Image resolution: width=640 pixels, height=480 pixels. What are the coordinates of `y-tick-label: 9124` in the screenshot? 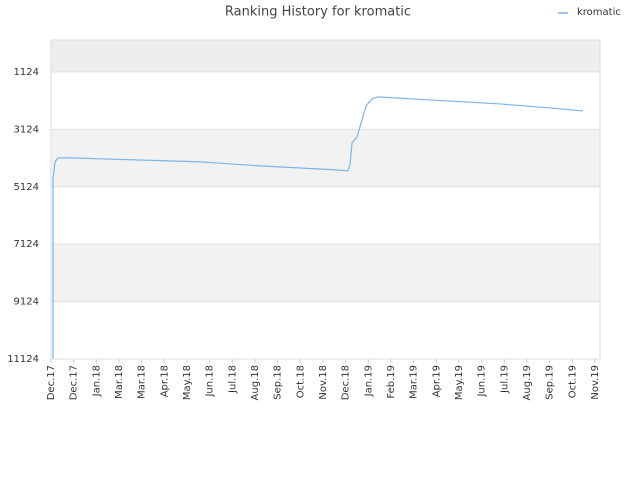 It's located at (26, 302).